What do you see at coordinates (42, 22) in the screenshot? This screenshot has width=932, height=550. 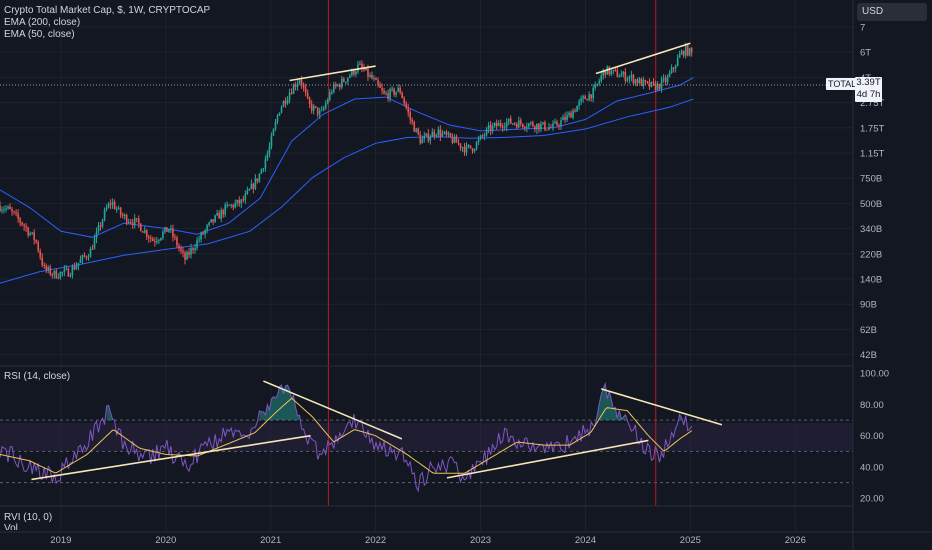 I see `ema-200-label: EMA (200, close)` at bounding box center [42, 22].